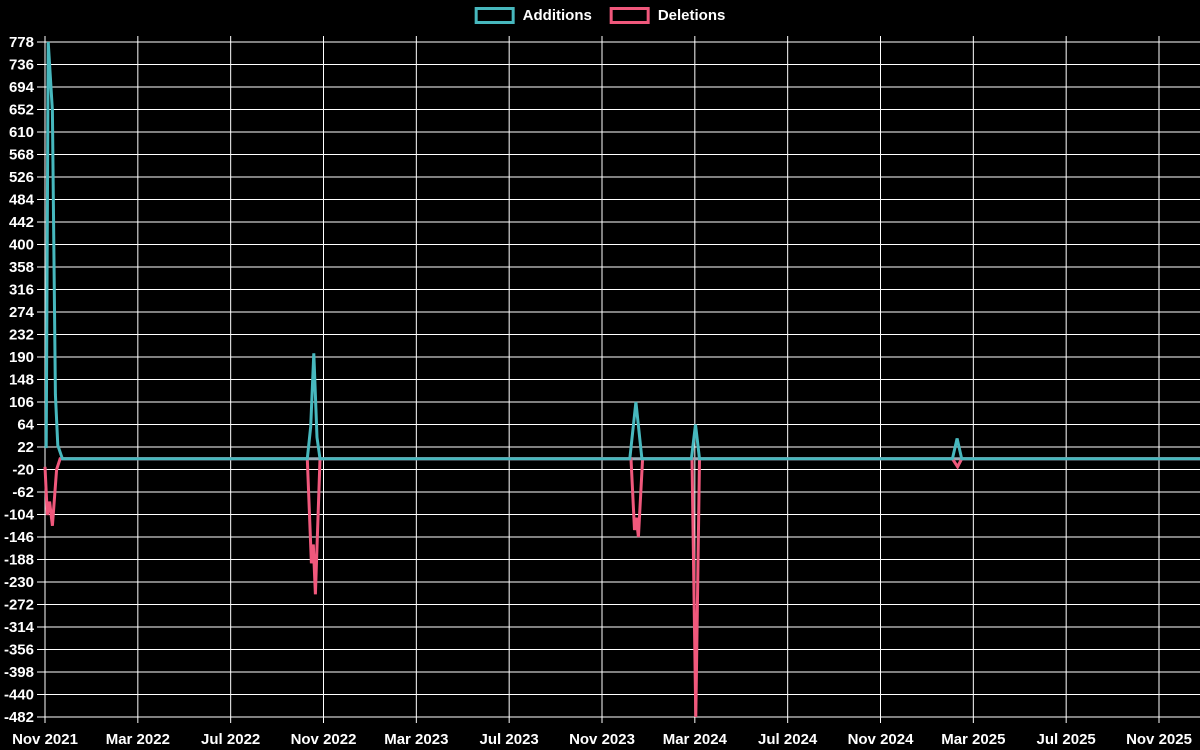 This screenshot has width=1200, height=750. I want to click on y-tick-label: -482, so click(19, 717).